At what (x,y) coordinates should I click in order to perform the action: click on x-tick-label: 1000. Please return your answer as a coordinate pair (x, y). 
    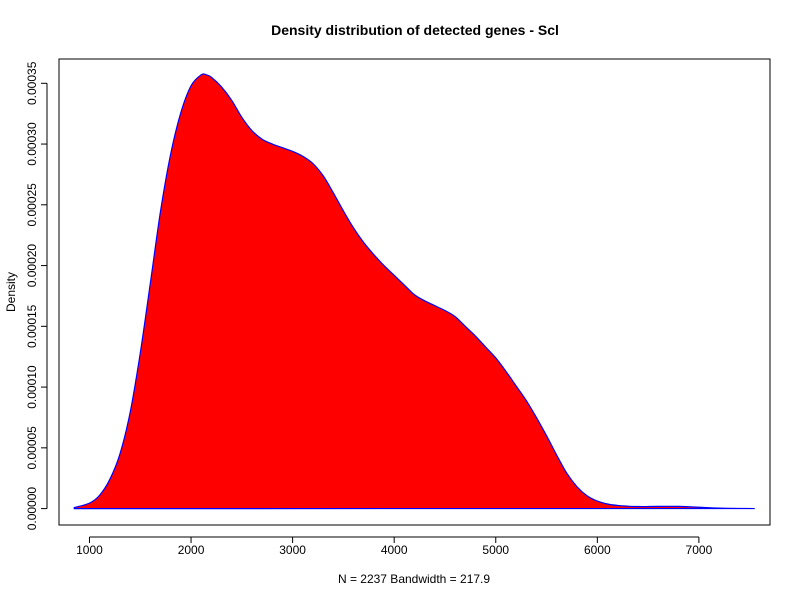
    Looking at the image, I should click on (89, 550).